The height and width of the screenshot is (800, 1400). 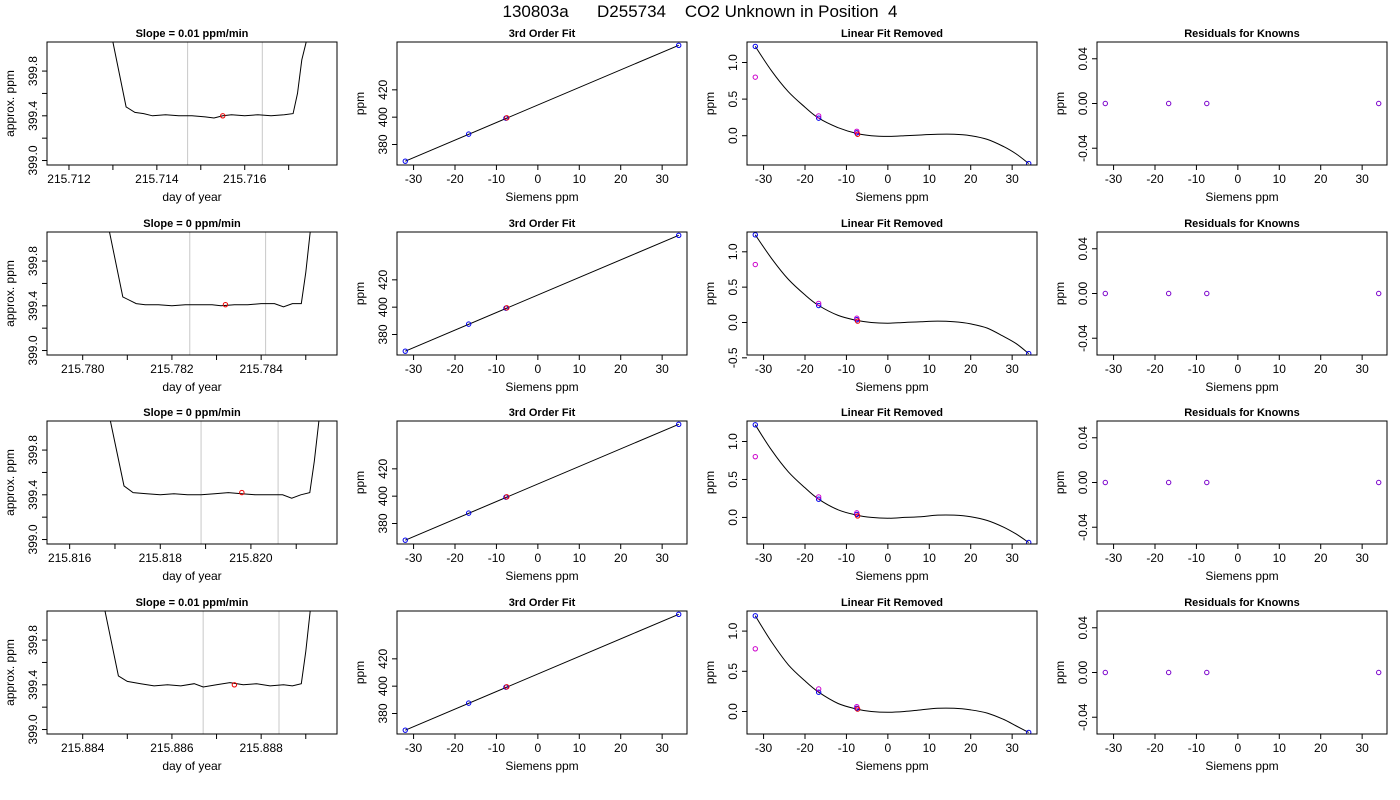 I want to click on y-tick-label: 399.0, so click(x=33, y=729).